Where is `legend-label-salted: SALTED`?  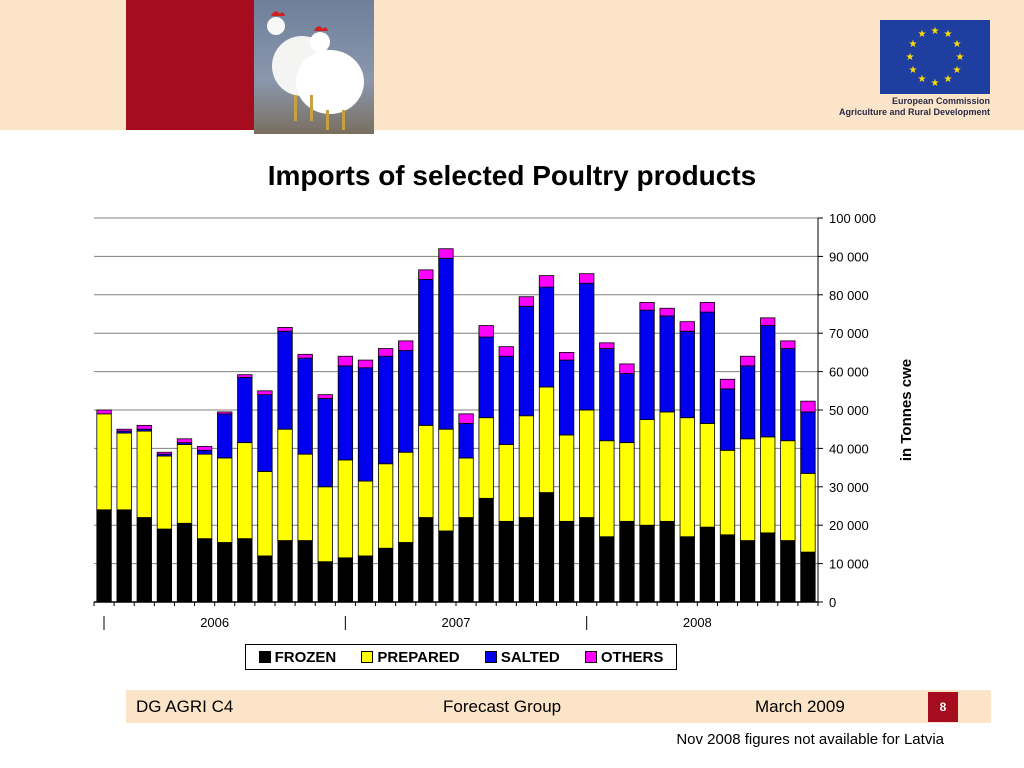 legend-label-salted: SALTED is located at coordinates (530, 657).